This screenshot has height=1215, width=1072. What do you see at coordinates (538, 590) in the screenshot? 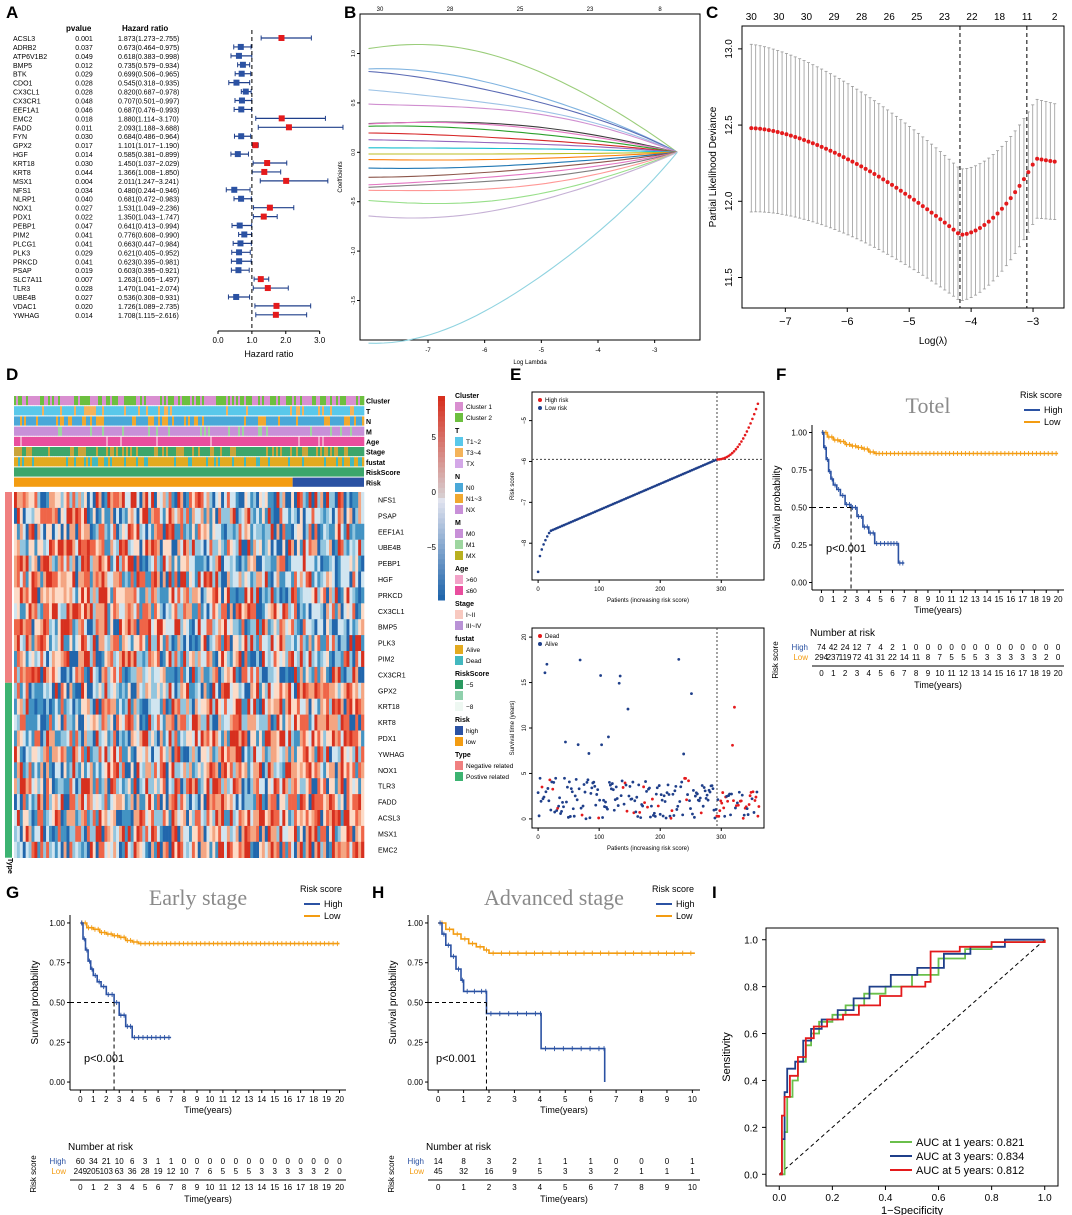
I see `risk-x-tick-label: 0` at bounding box center [538, 590].